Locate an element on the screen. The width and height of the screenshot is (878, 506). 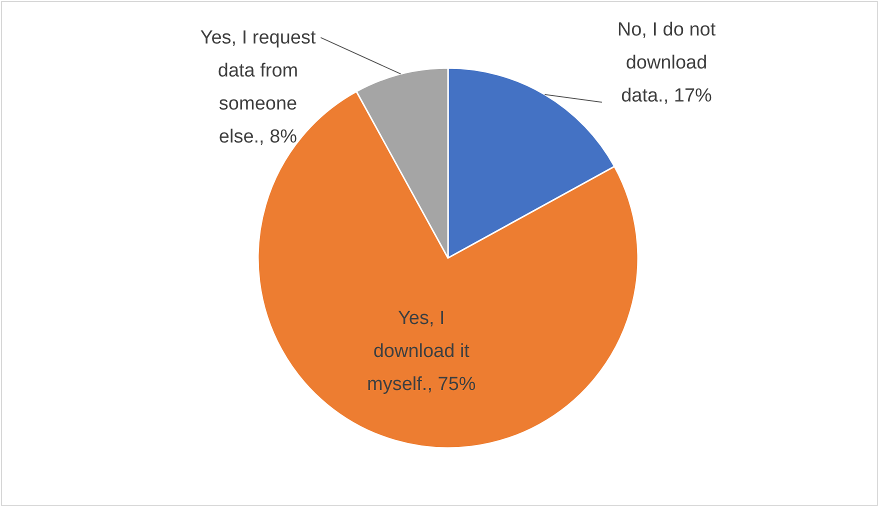
slice-label: Yes, I request data from someone else., 8% is located at coordinates (258, 88).